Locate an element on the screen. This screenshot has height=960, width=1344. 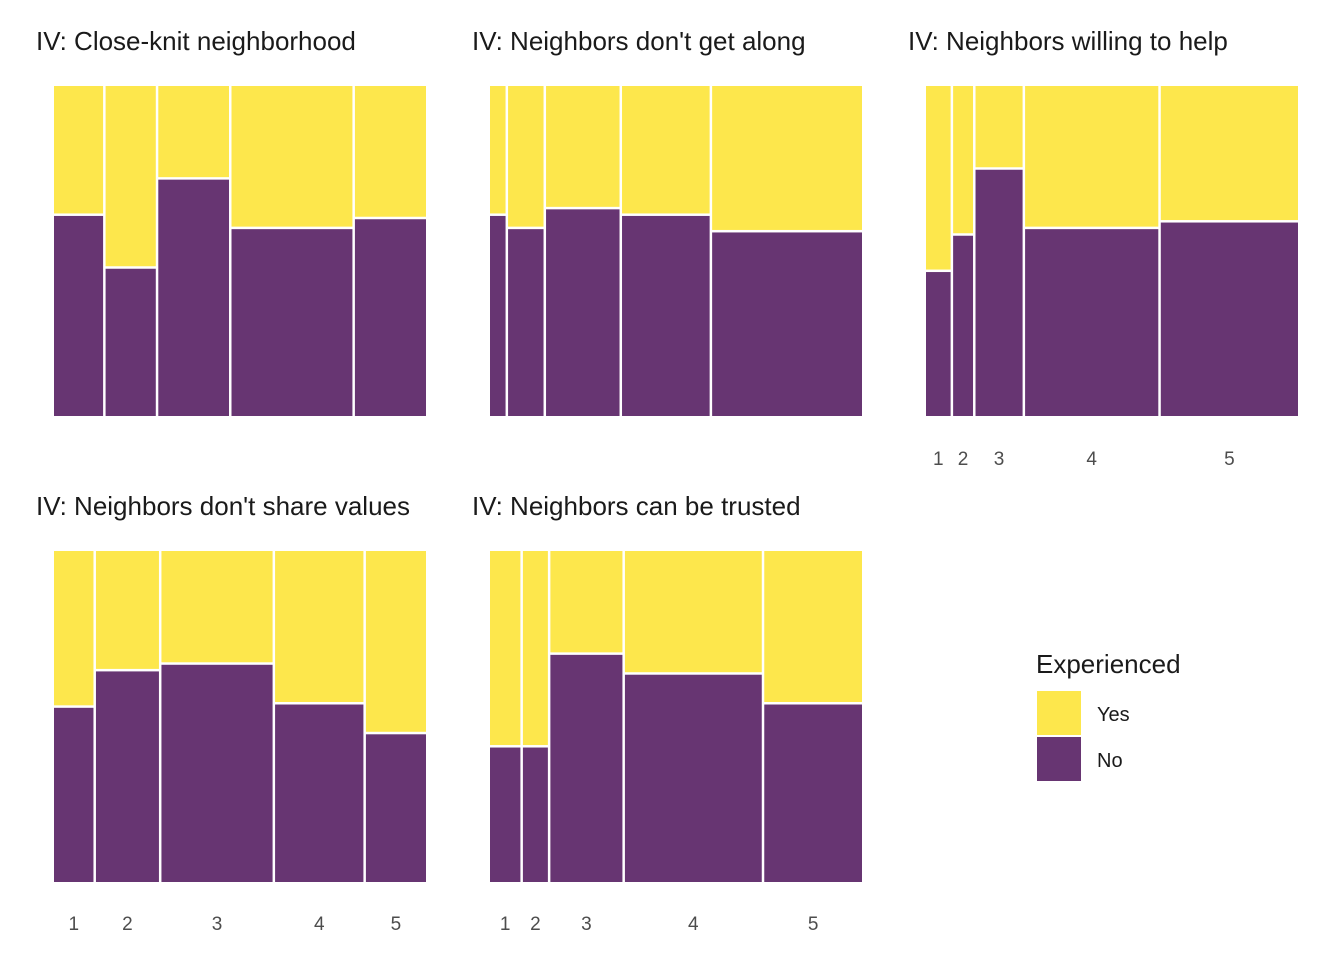
legend-swatch-no is located at coordinates (1059, 759).